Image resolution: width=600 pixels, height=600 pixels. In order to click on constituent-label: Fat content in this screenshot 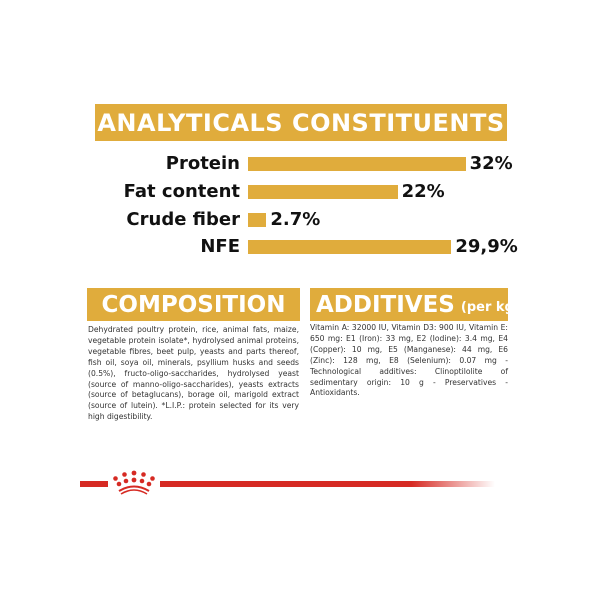, I will do `click(181, 191)`.